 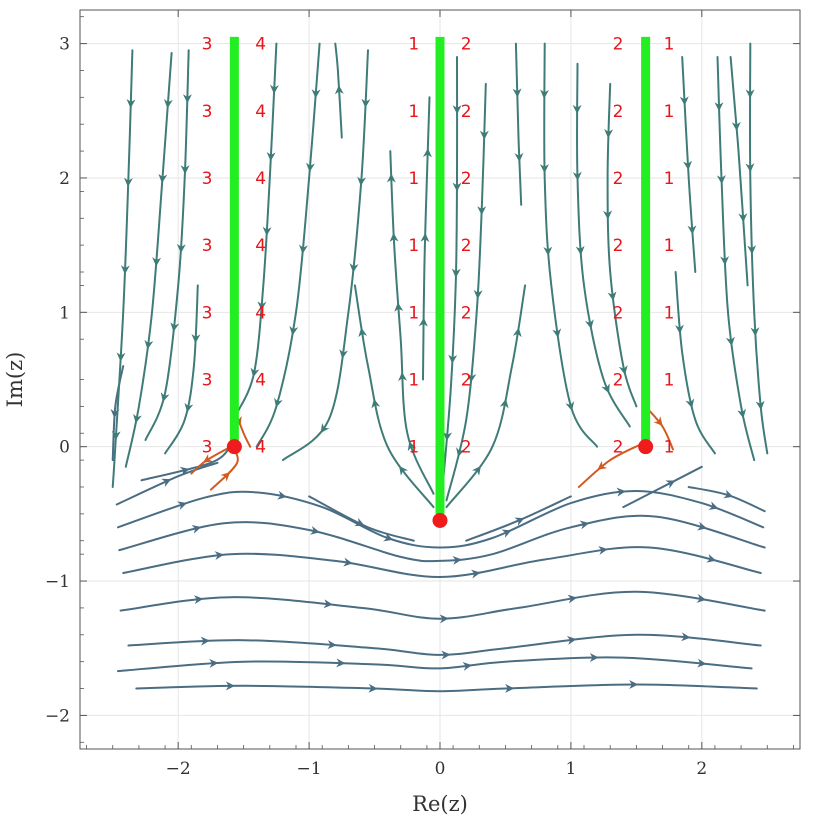 I want to click on x-tick-label: 1, so click(x=570, y=769).